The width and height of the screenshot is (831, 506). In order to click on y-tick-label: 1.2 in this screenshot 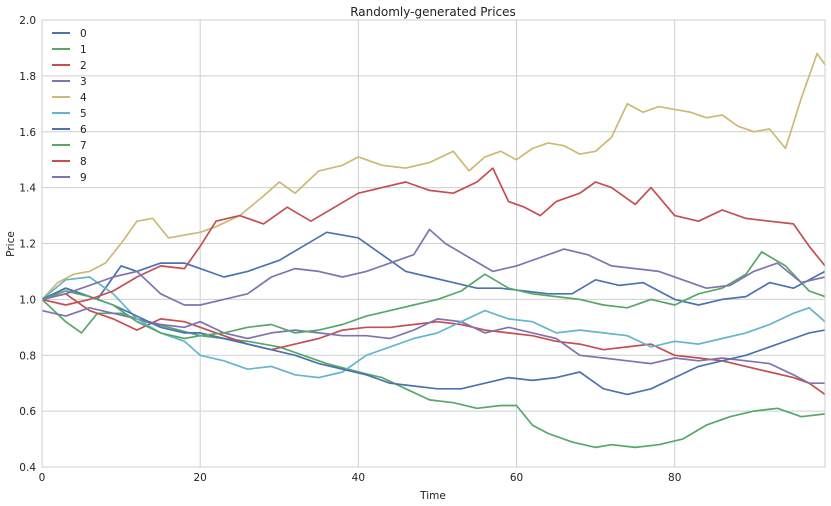, I will do `click(27, 245)`.